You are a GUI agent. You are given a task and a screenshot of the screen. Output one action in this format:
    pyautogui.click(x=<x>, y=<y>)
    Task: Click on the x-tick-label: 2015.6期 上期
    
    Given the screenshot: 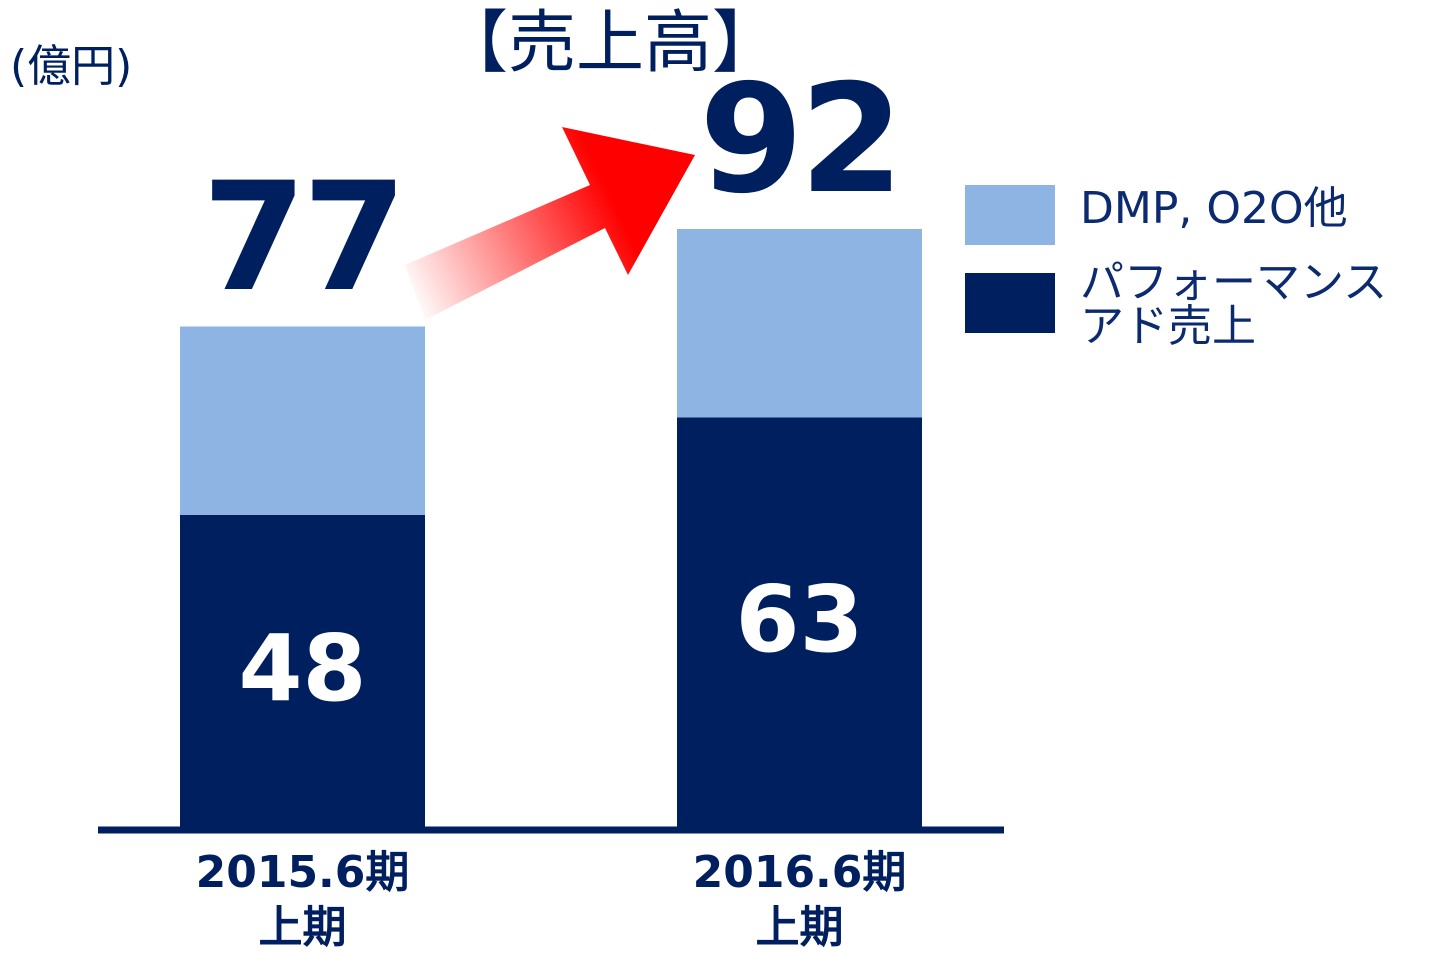 What is the action you would take?
    pyautogui.click(x=302, y=900)
    